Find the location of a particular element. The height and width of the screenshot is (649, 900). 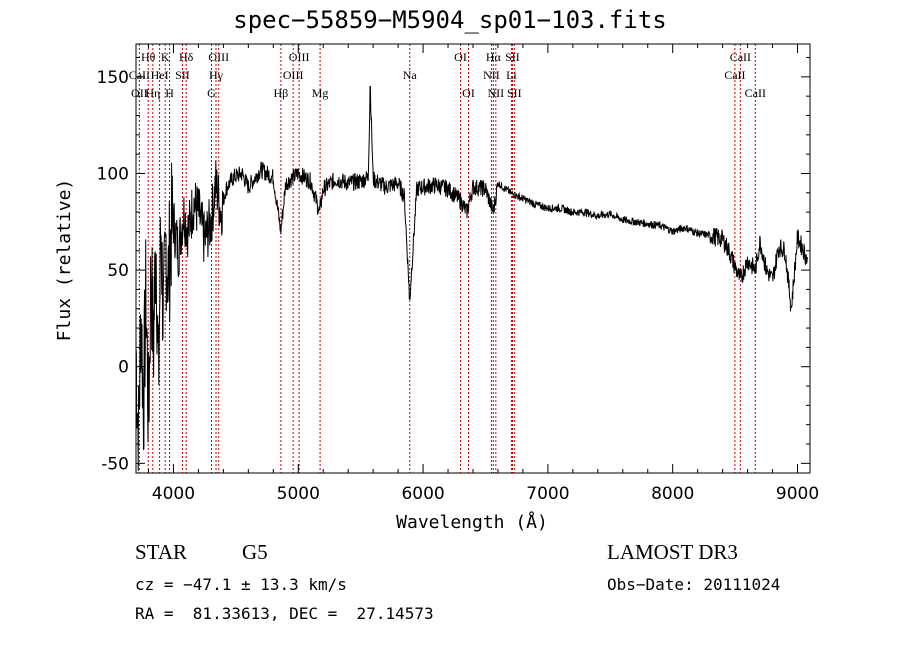

y-tick-label: 150 is located at coordinates (113, 78).